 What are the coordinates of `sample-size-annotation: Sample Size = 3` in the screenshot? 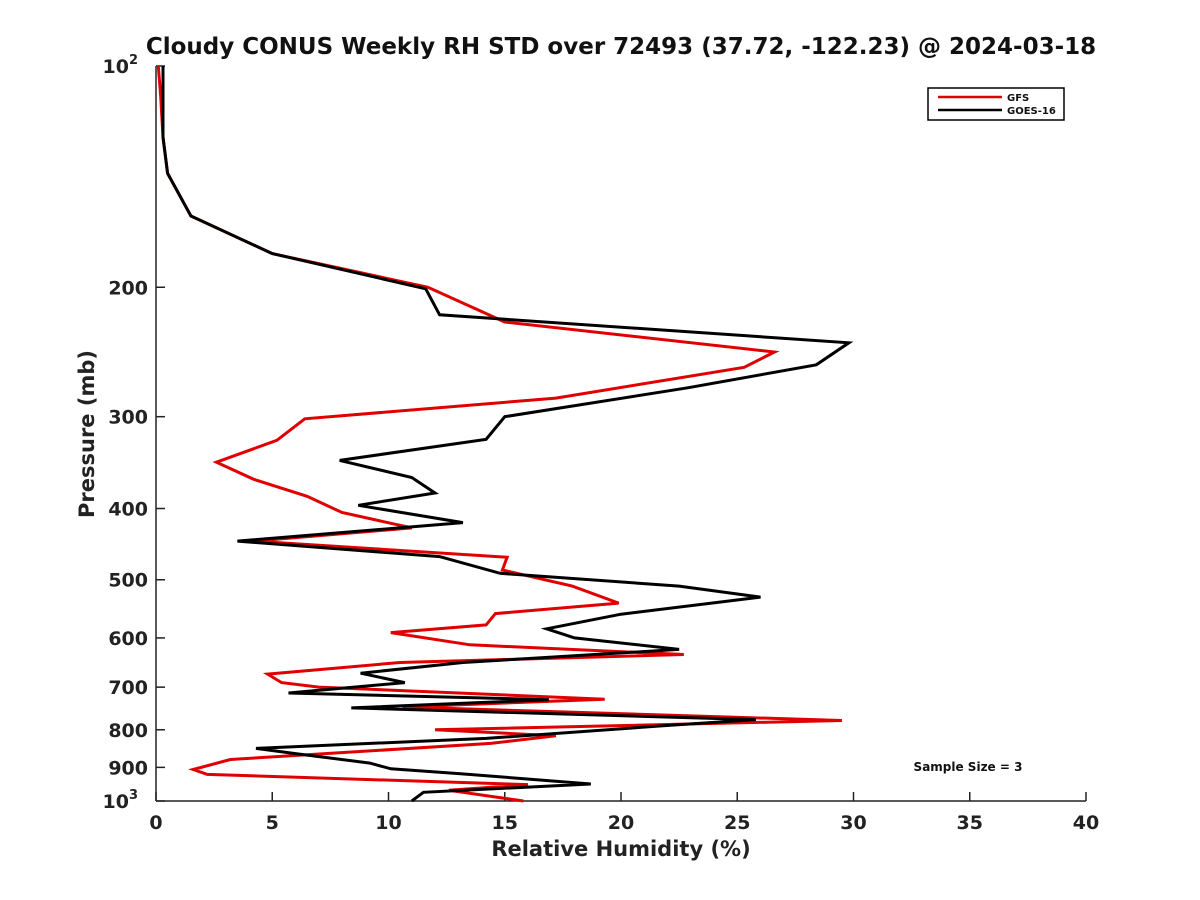 It's located at (968, 767).